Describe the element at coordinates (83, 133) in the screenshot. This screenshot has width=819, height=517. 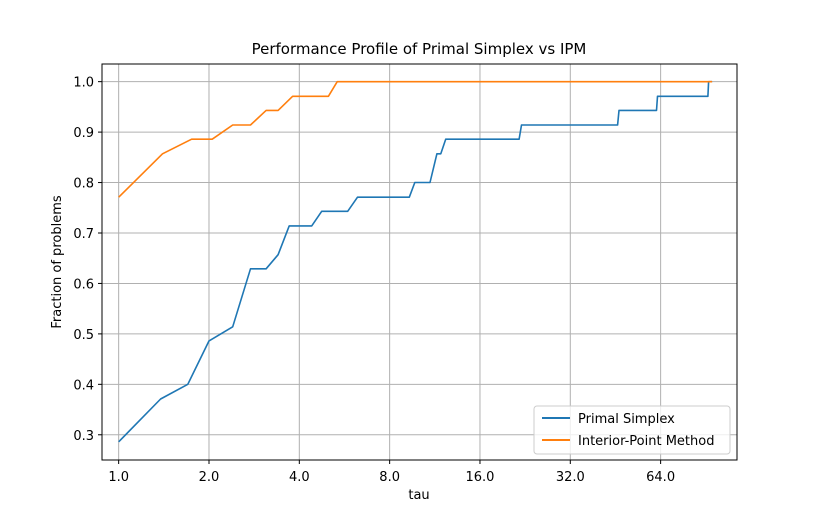
I see `y-tick-label: 0.9` at that location.